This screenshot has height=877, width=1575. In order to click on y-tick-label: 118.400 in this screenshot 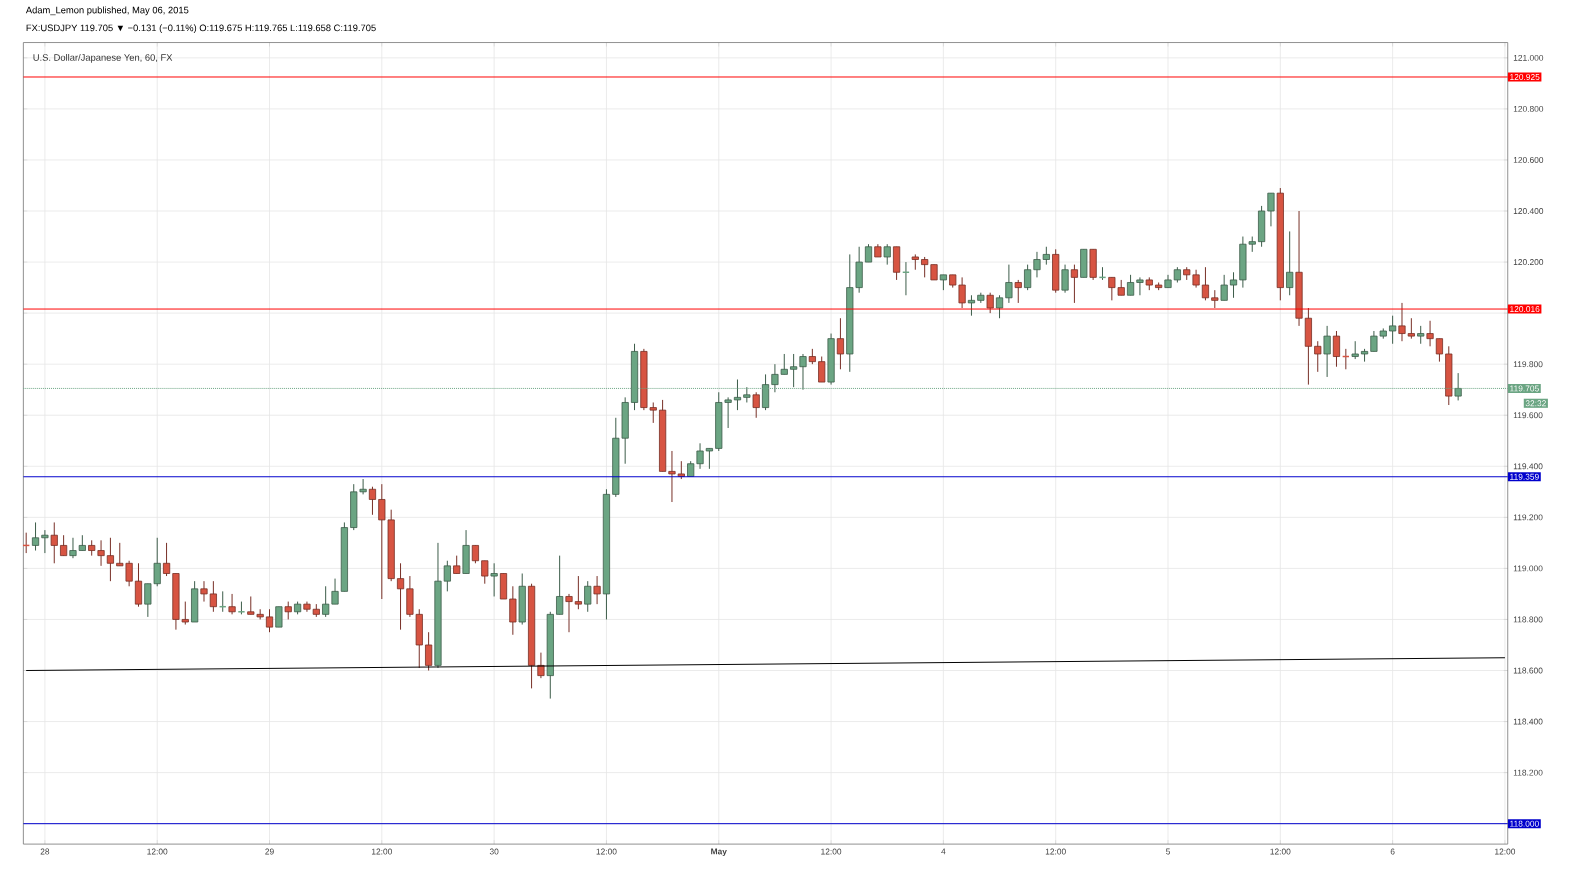, I will do `click(1528, 721)`.